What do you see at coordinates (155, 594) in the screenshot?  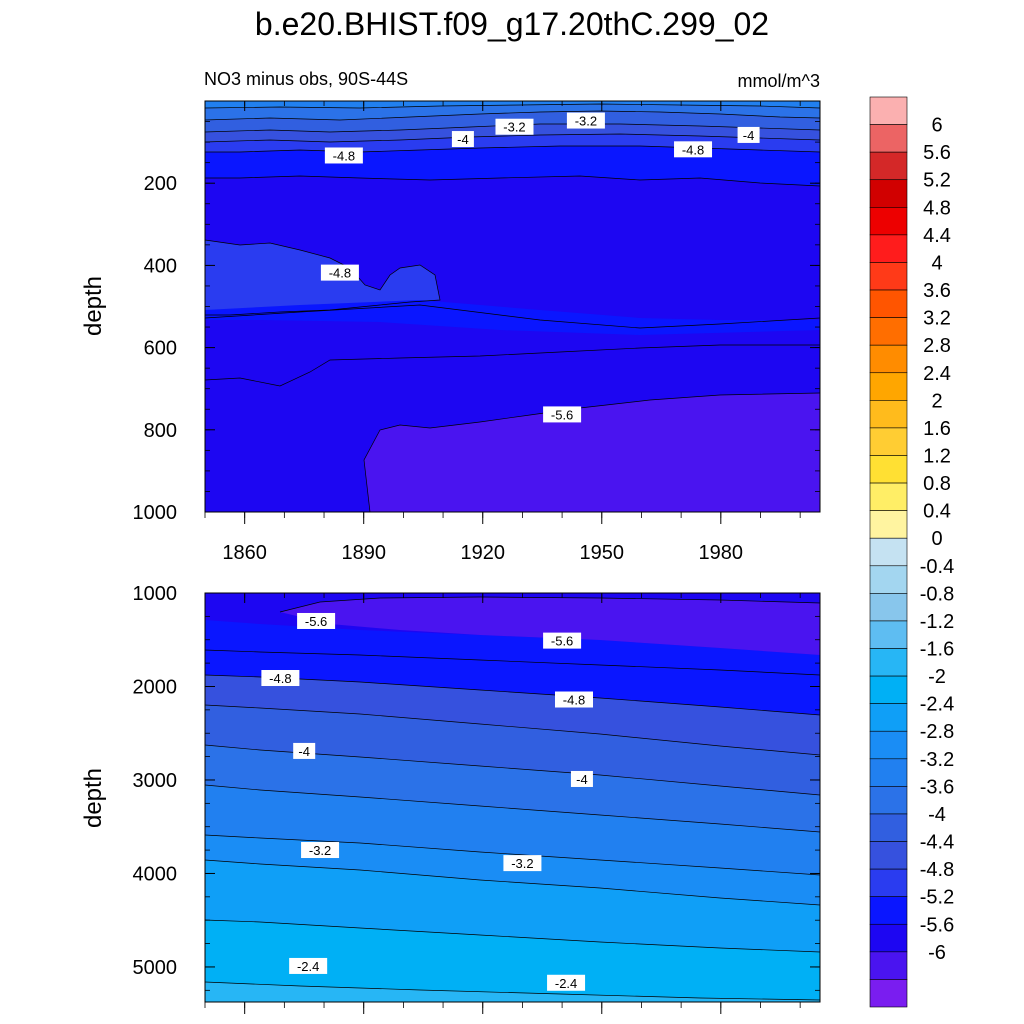 I see `lower-y-tick-label: 1000` at bounding box center [155, 594].